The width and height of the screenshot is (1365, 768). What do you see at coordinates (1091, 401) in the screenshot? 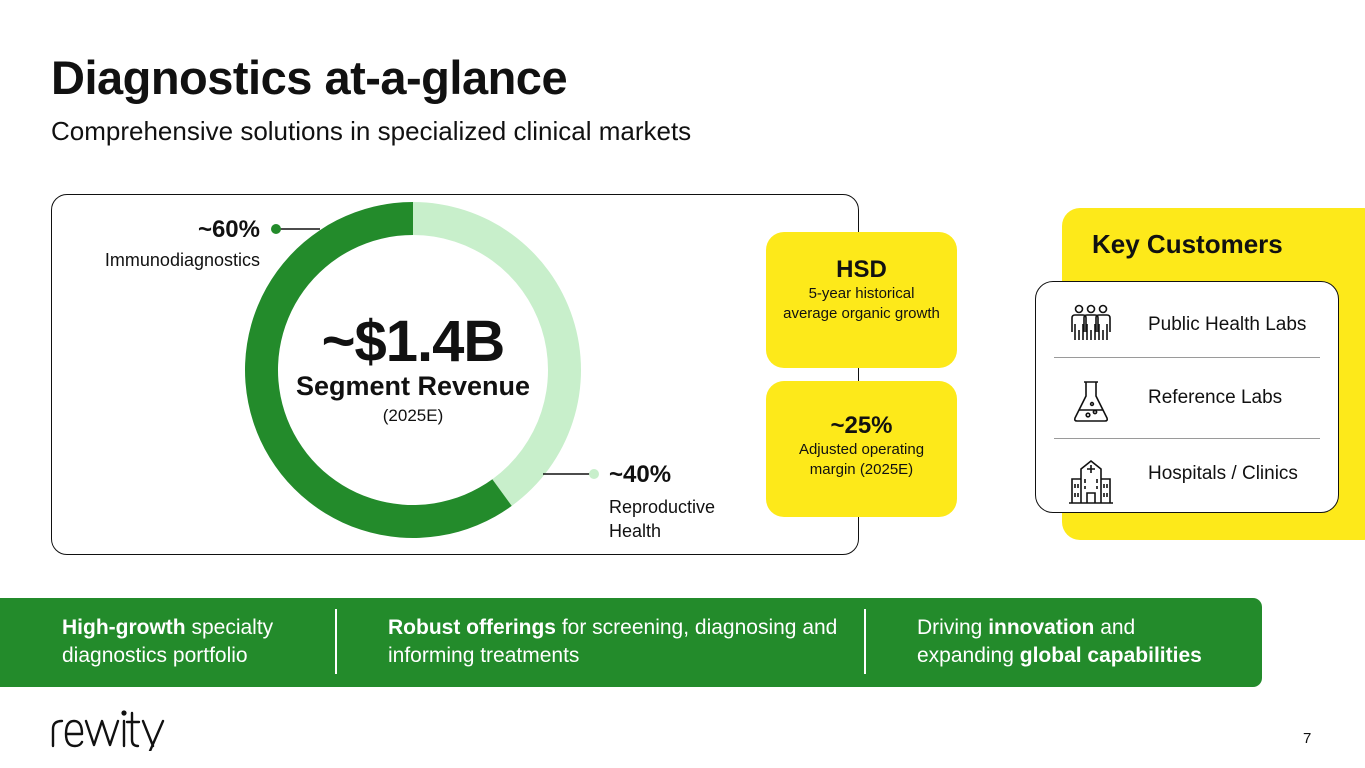
I see `lab-flask-icon` at bounding box center [1091, 401].